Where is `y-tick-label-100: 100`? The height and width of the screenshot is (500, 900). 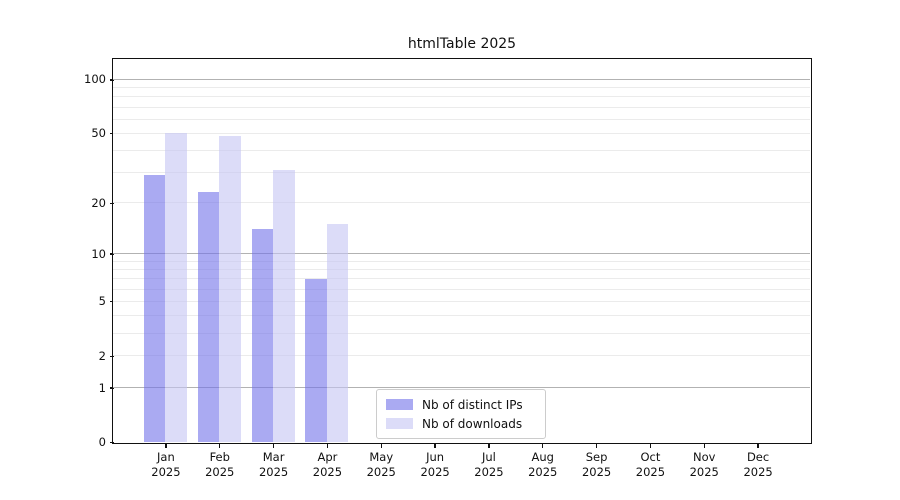
y-tick-label-100: 100 is located at coordinates (95, 79).